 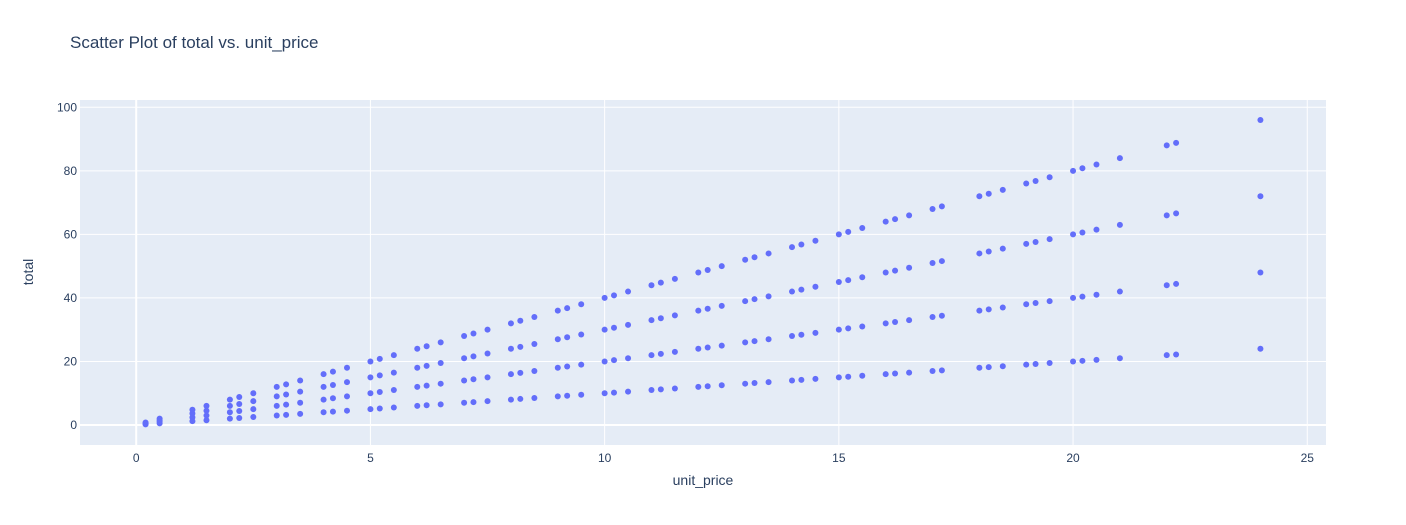 I want to click on x-tick-label: 5, so click(x=370, y=458).